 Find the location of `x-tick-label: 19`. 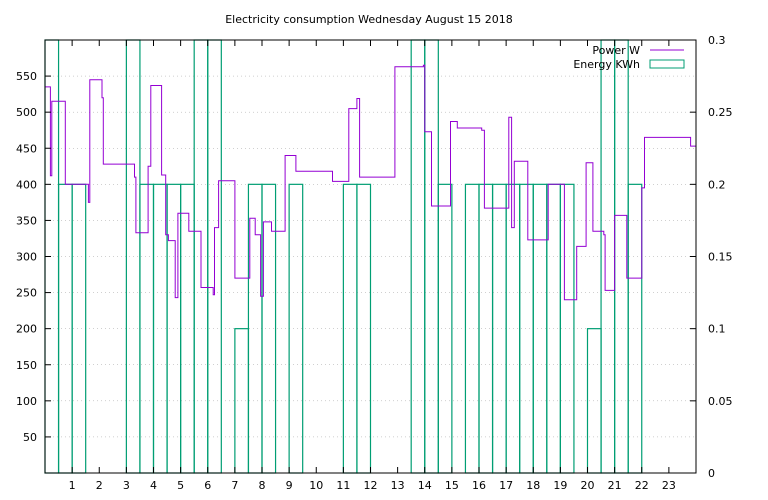

x-tick-label: 19 is located at coordinates (560, 485).